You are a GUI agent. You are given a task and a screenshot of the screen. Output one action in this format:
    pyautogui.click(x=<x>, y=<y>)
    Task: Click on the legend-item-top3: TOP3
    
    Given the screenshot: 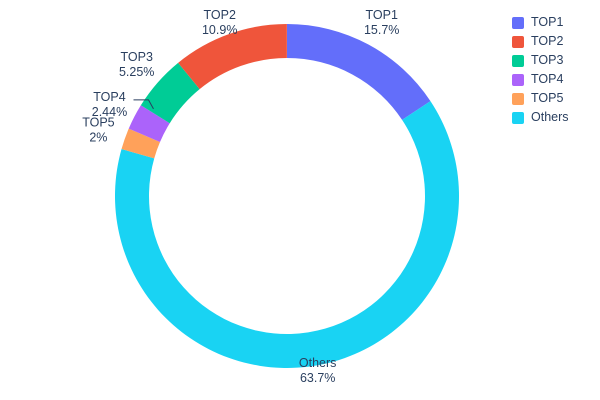 What is the action you would take?
    pyautogui.click(x=540, y=60)
    